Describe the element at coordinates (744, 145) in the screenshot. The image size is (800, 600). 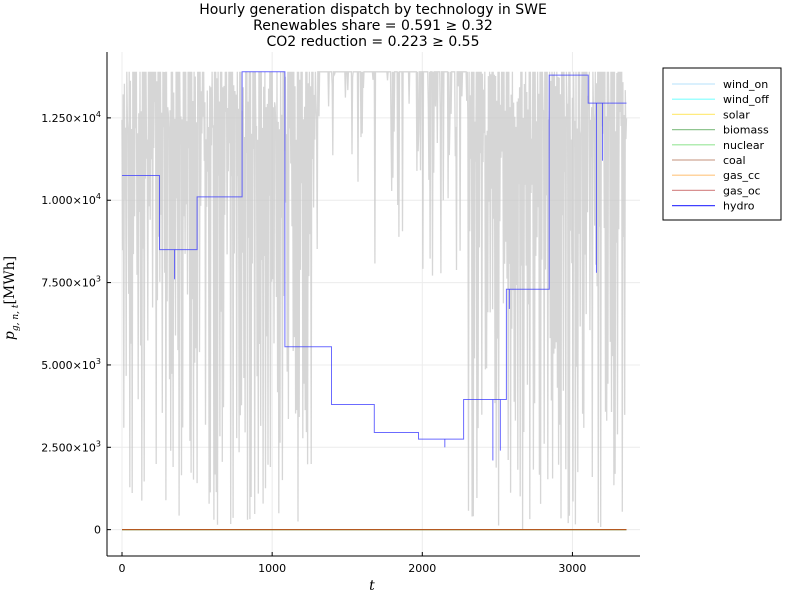
I see `legend-label-nuclear: nuclear` at that location.